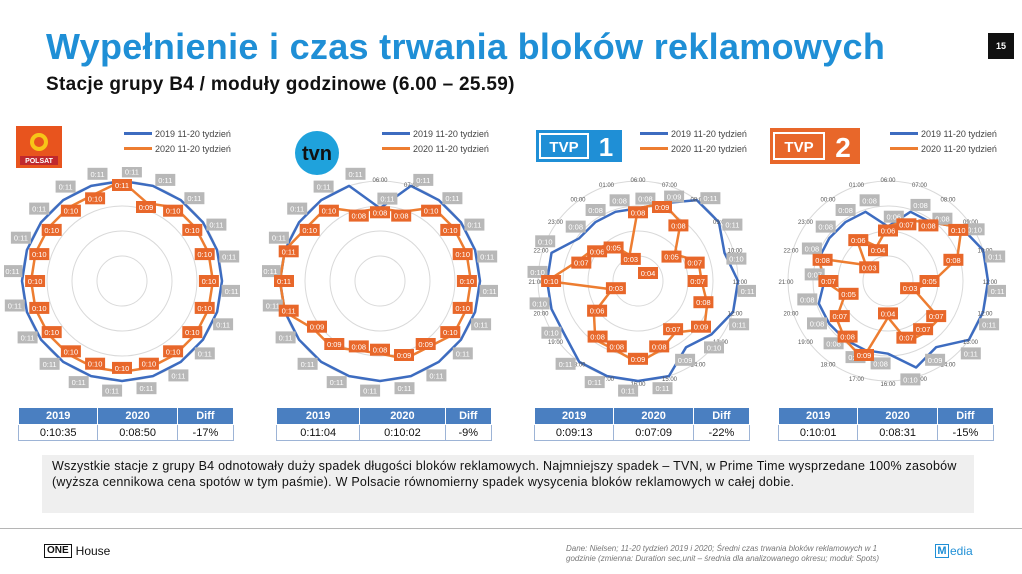 Image resolution: width=1022 pixels, height=574 pixels. I want to click on data-label-2020-text: 0:05, so click(929, 281).